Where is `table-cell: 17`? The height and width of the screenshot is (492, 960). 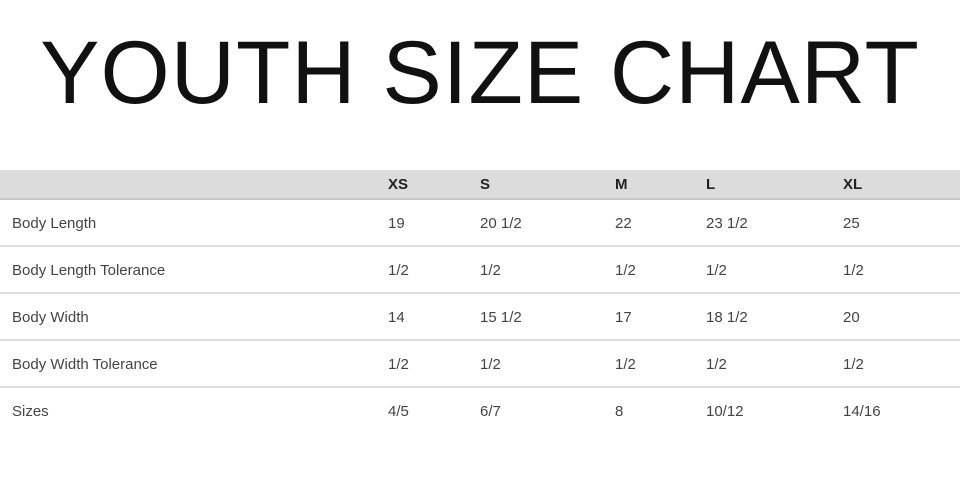
table-cell: 17 is located at coordinates (623, 317).